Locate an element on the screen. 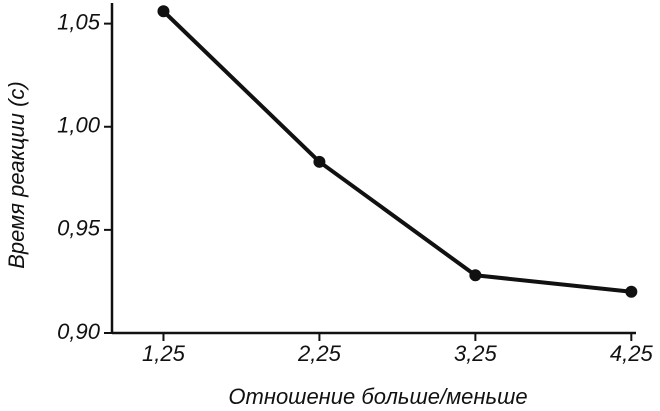  y-tick-label: 1,00 is located at coordinates (79, 125).